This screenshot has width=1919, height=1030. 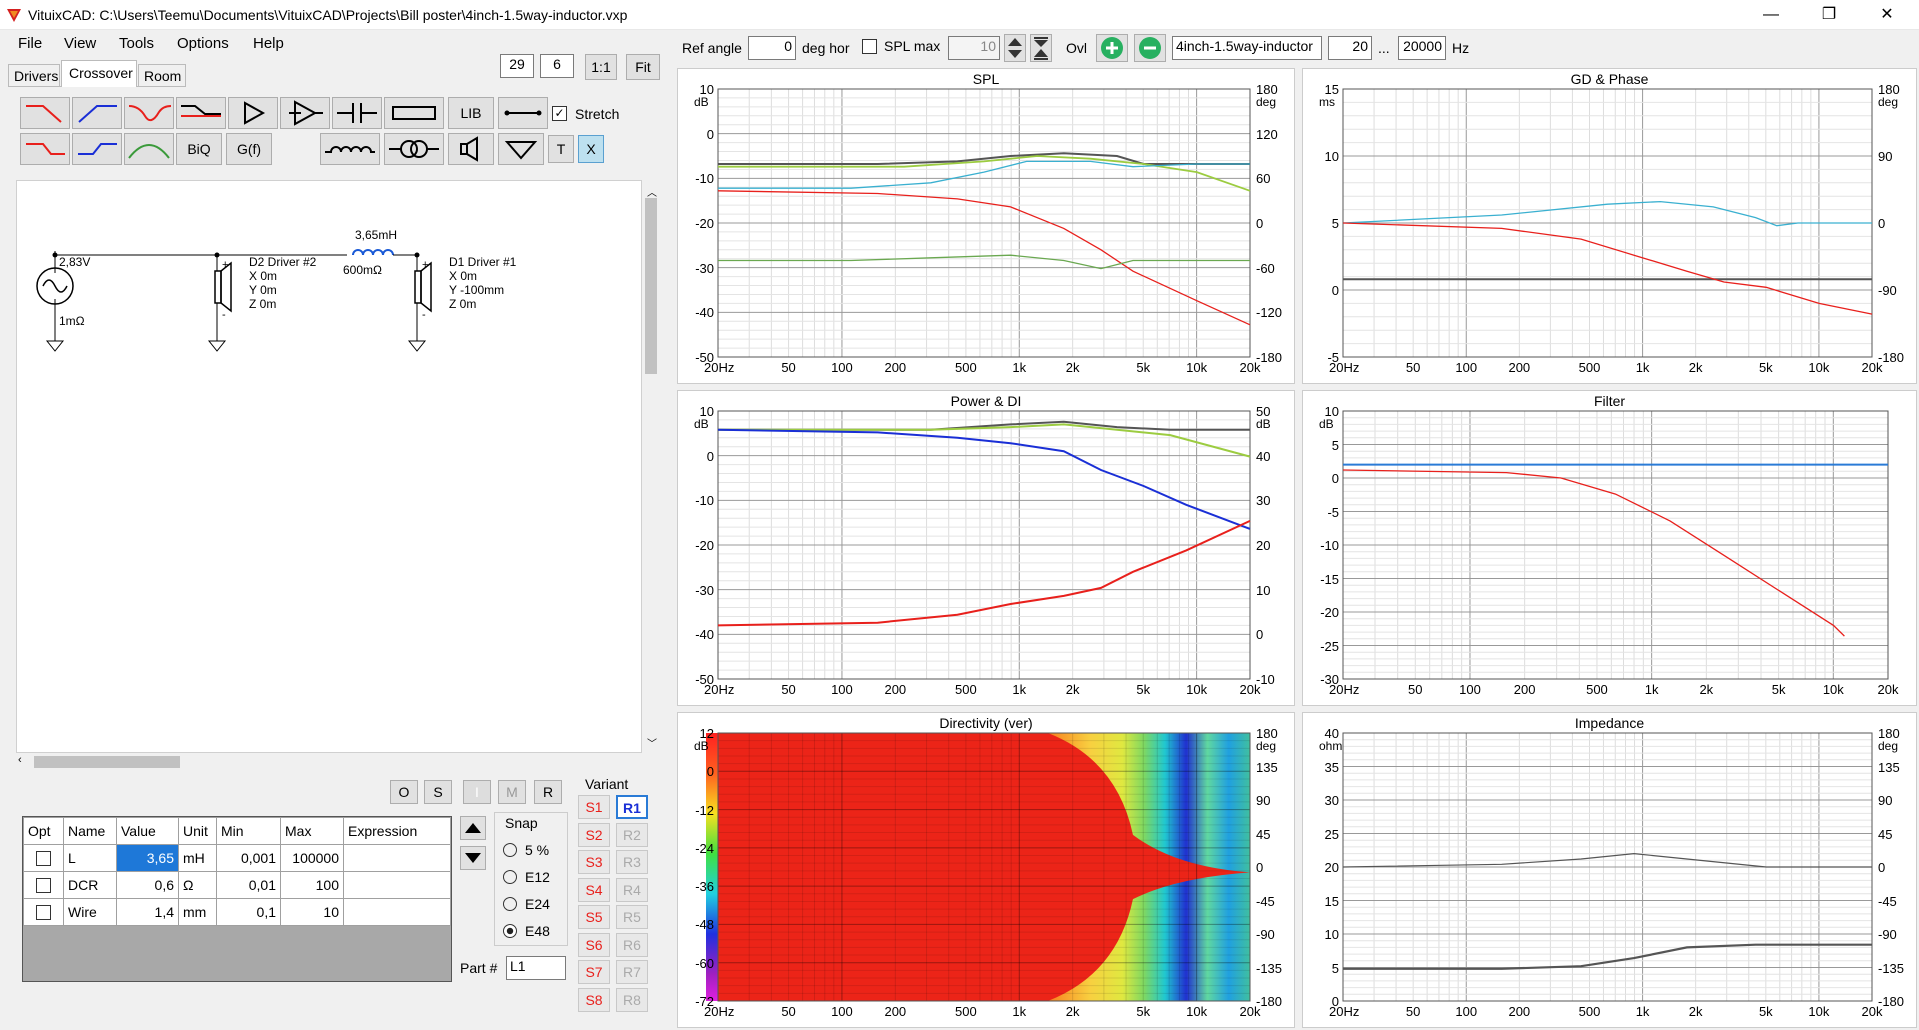 What do you see at coordinates (473, 828) in the screenshot?
I see `move-up-button` at bounding box center [473, 828].